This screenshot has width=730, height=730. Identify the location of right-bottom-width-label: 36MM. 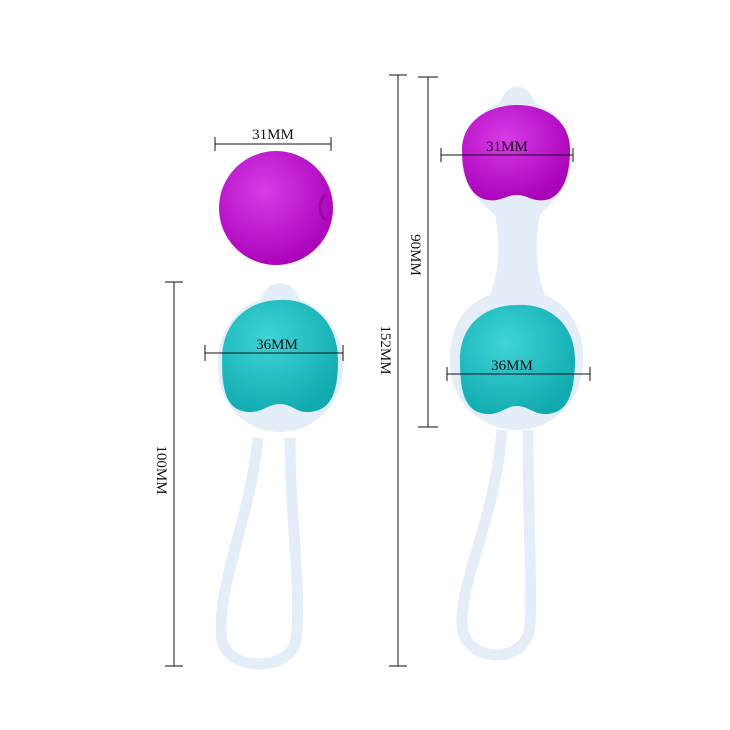
(512, 366).